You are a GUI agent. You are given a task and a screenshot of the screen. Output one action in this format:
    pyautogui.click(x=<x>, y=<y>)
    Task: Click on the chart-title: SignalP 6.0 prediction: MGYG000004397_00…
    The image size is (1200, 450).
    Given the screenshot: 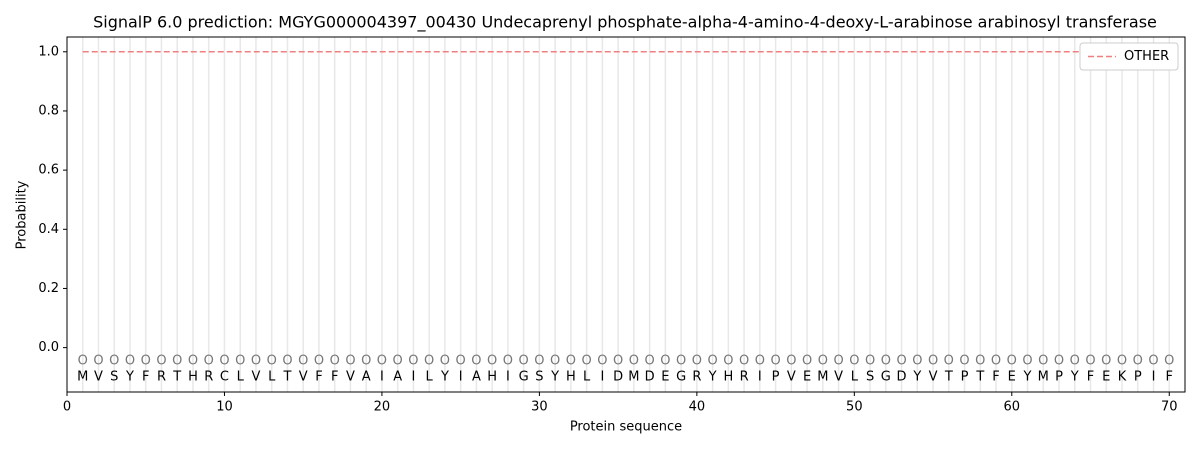 What is the action you would take?
    pyautogui.click(x=625, y=23)
    